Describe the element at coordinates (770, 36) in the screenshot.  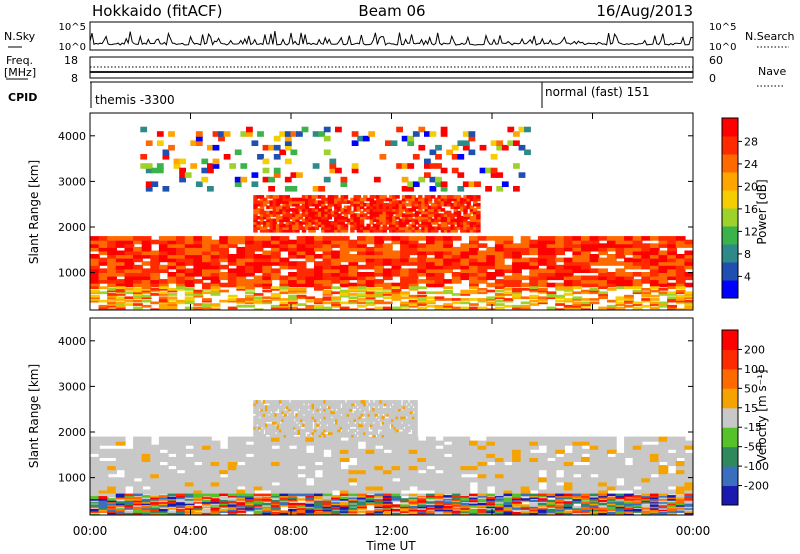
I see `nsearch-label: N.Search` at that location.